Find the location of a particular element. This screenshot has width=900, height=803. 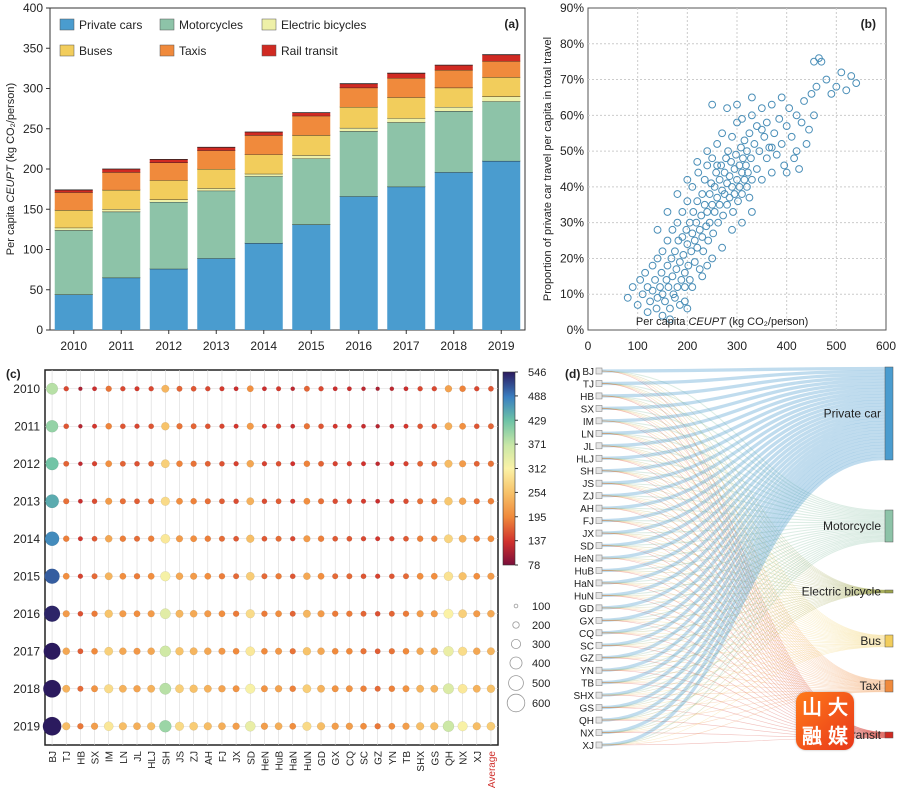

x-tick-label: 2017 is located at coordinates (406, 346).